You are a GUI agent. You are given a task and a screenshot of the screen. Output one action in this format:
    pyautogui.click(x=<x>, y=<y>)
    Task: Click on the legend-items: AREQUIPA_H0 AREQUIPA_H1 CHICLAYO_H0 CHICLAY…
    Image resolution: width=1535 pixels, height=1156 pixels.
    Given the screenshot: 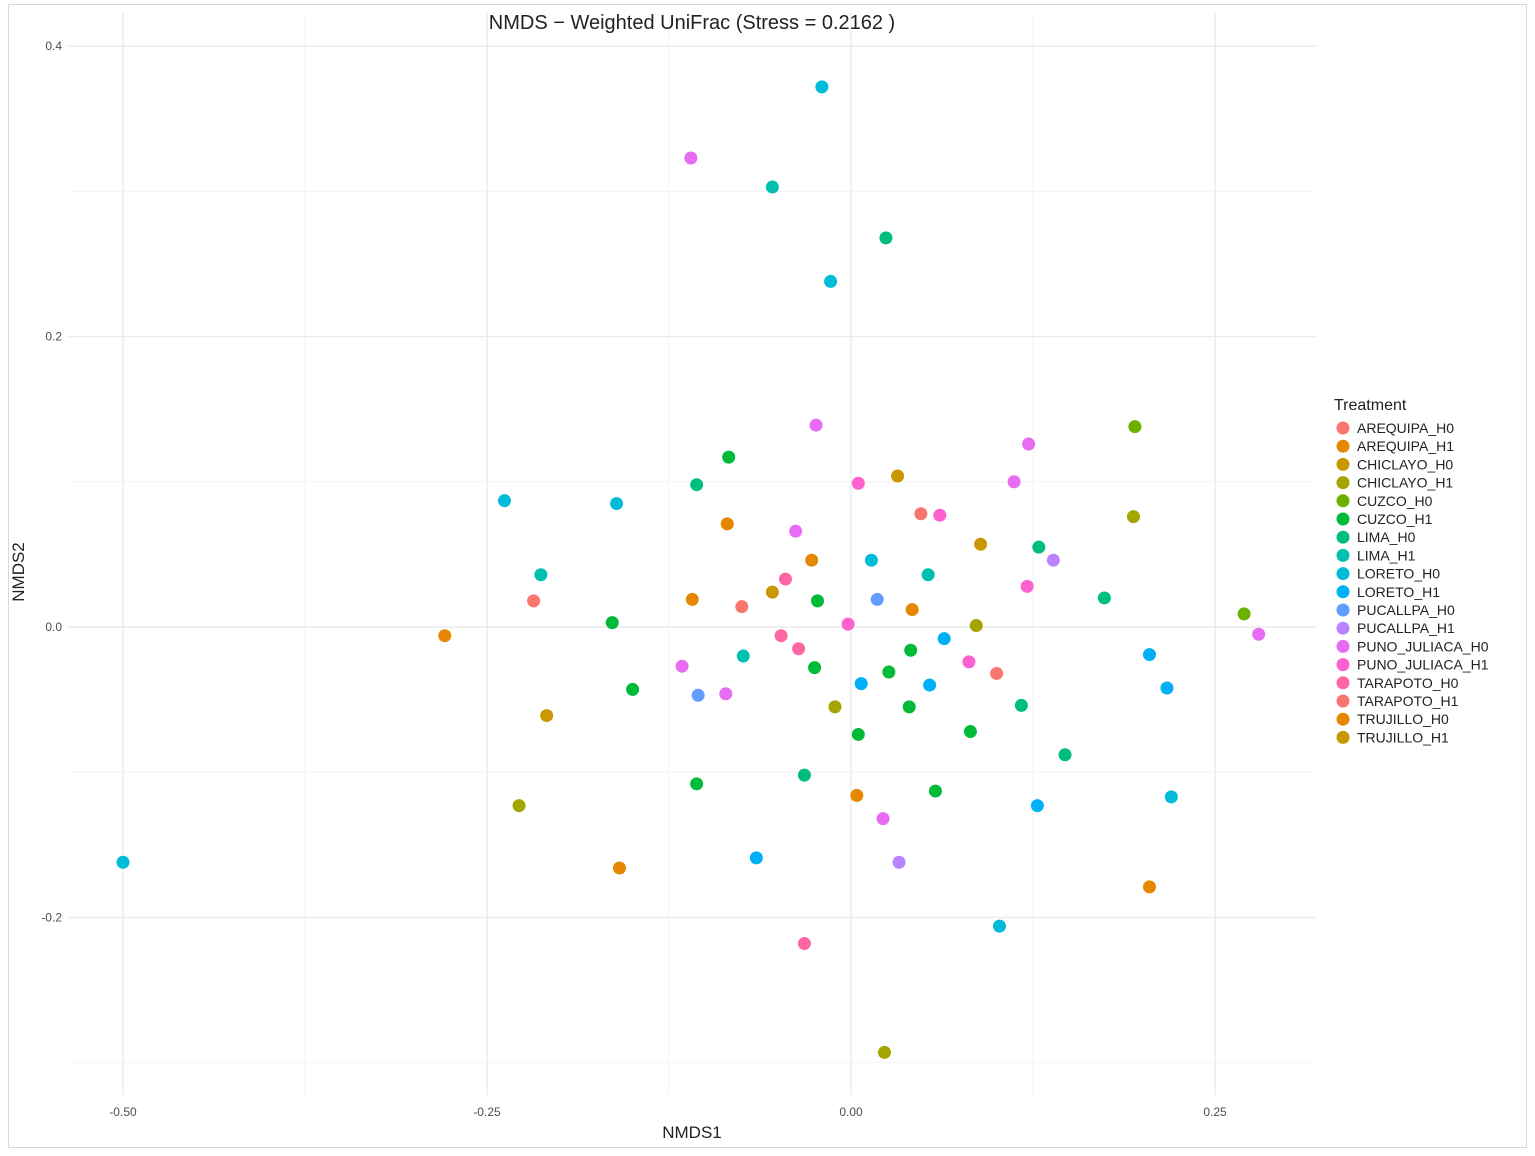 What is the action you would take?
    pyautogui.click(x=1412, y=582)
    